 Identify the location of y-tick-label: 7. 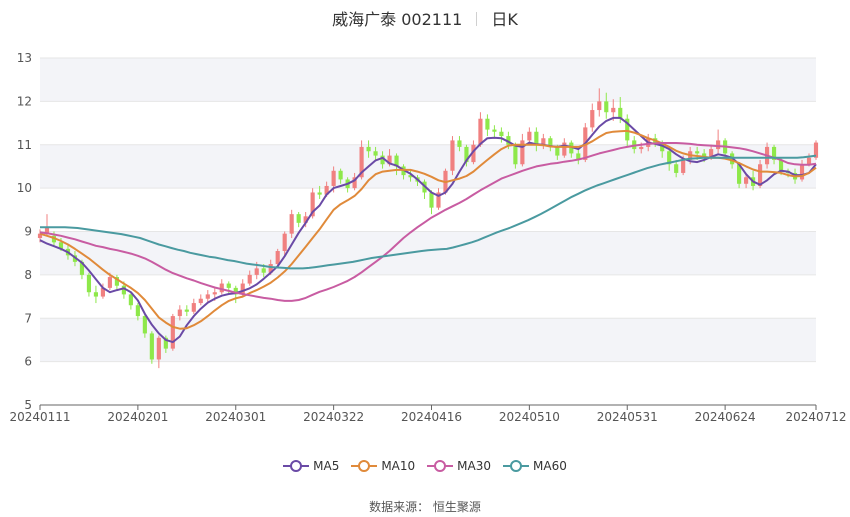
(28, 318).